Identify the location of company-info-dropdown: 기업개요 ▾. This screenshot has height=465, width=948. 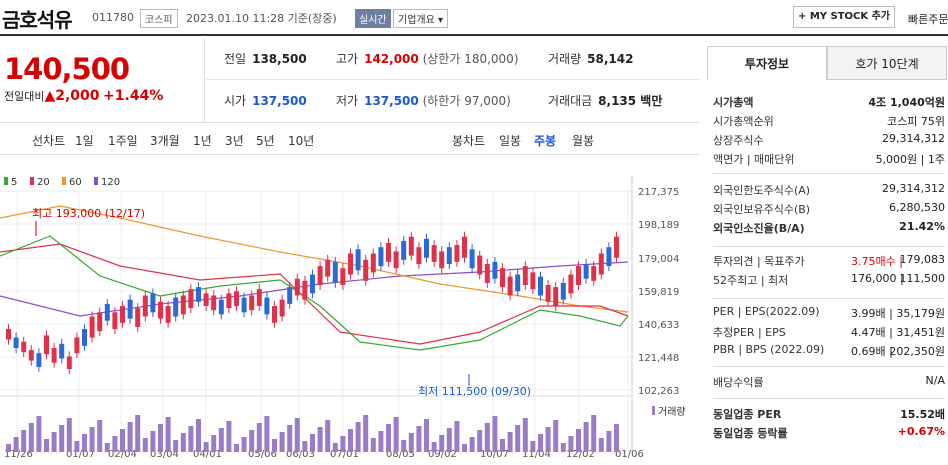
(421, 18).